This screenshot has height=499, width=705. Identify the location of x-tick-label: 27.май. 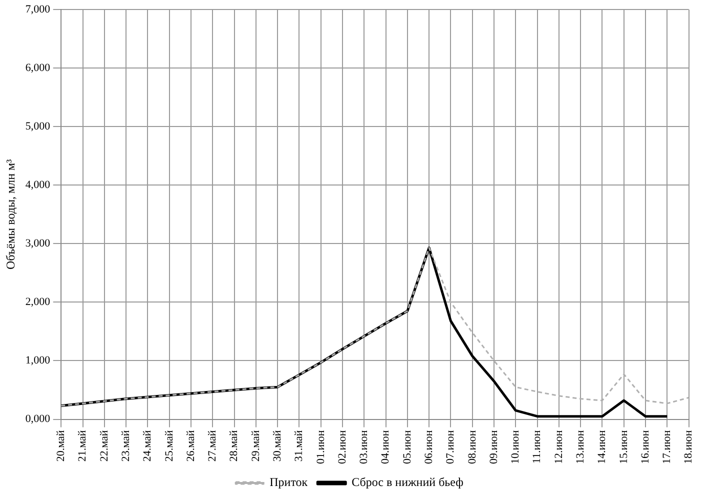
(212, 446).